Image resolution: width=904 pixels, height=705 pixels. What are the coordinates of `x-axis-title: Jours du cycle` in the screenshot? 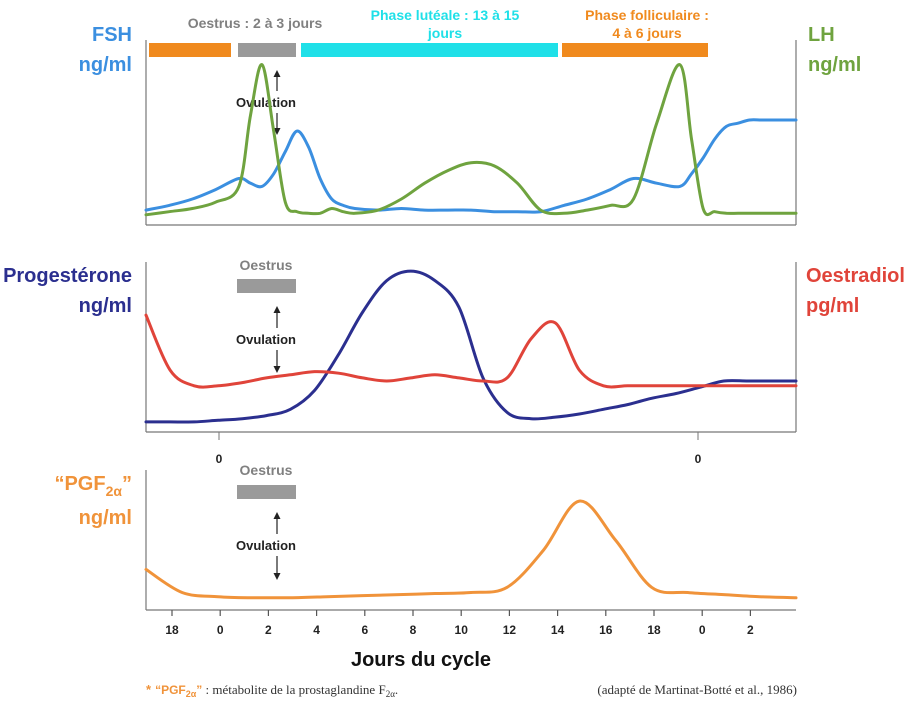 It's located at (421, 660).